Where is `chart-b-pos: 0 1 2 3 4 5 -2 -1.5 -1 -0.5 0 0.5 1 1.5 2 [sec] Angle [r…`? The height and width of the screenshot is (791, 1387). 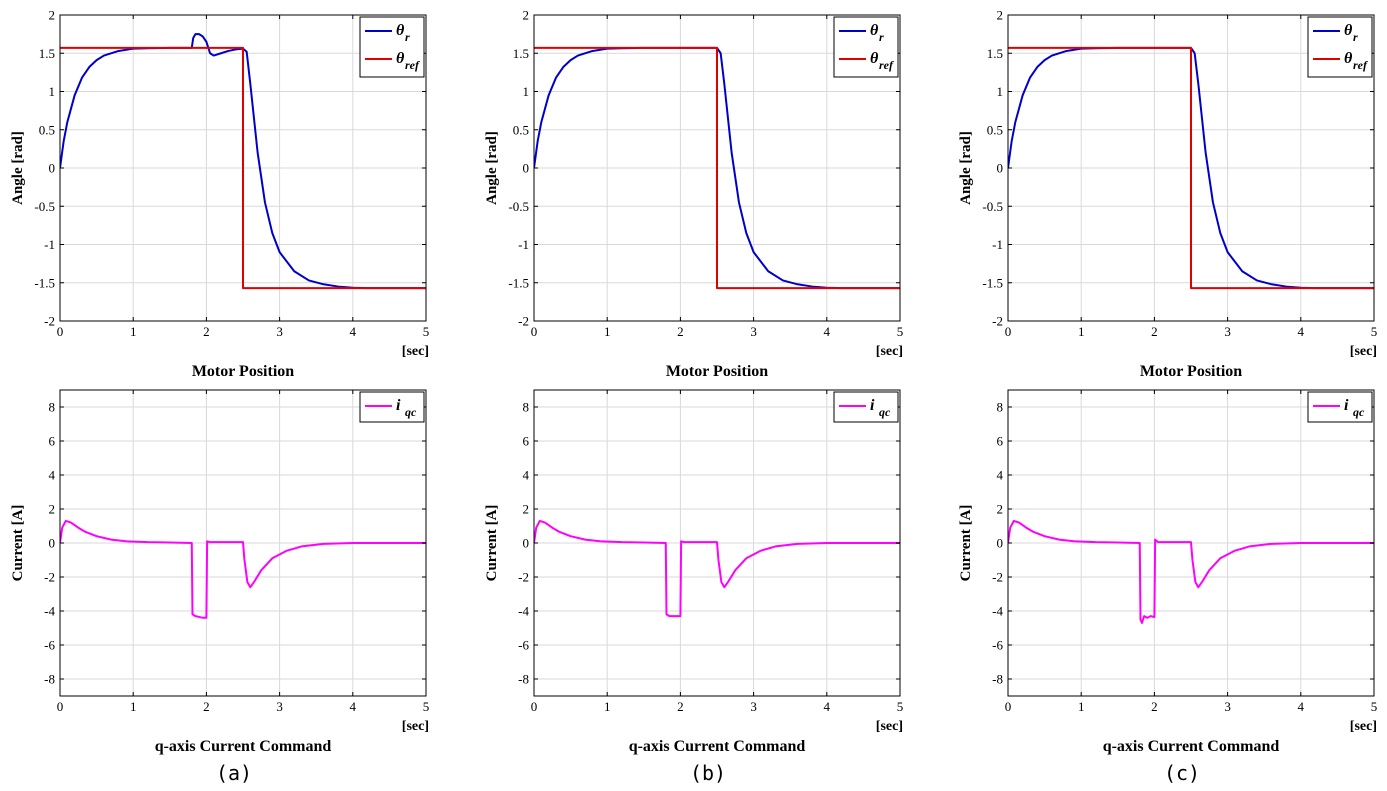 chart-b-pos: 0 1 2 3 4 5 -2 -1.5 -1 -0.5 0 0.5 1 1.5 2 [sec] Angle [r… is located at coordinates (693, 194).